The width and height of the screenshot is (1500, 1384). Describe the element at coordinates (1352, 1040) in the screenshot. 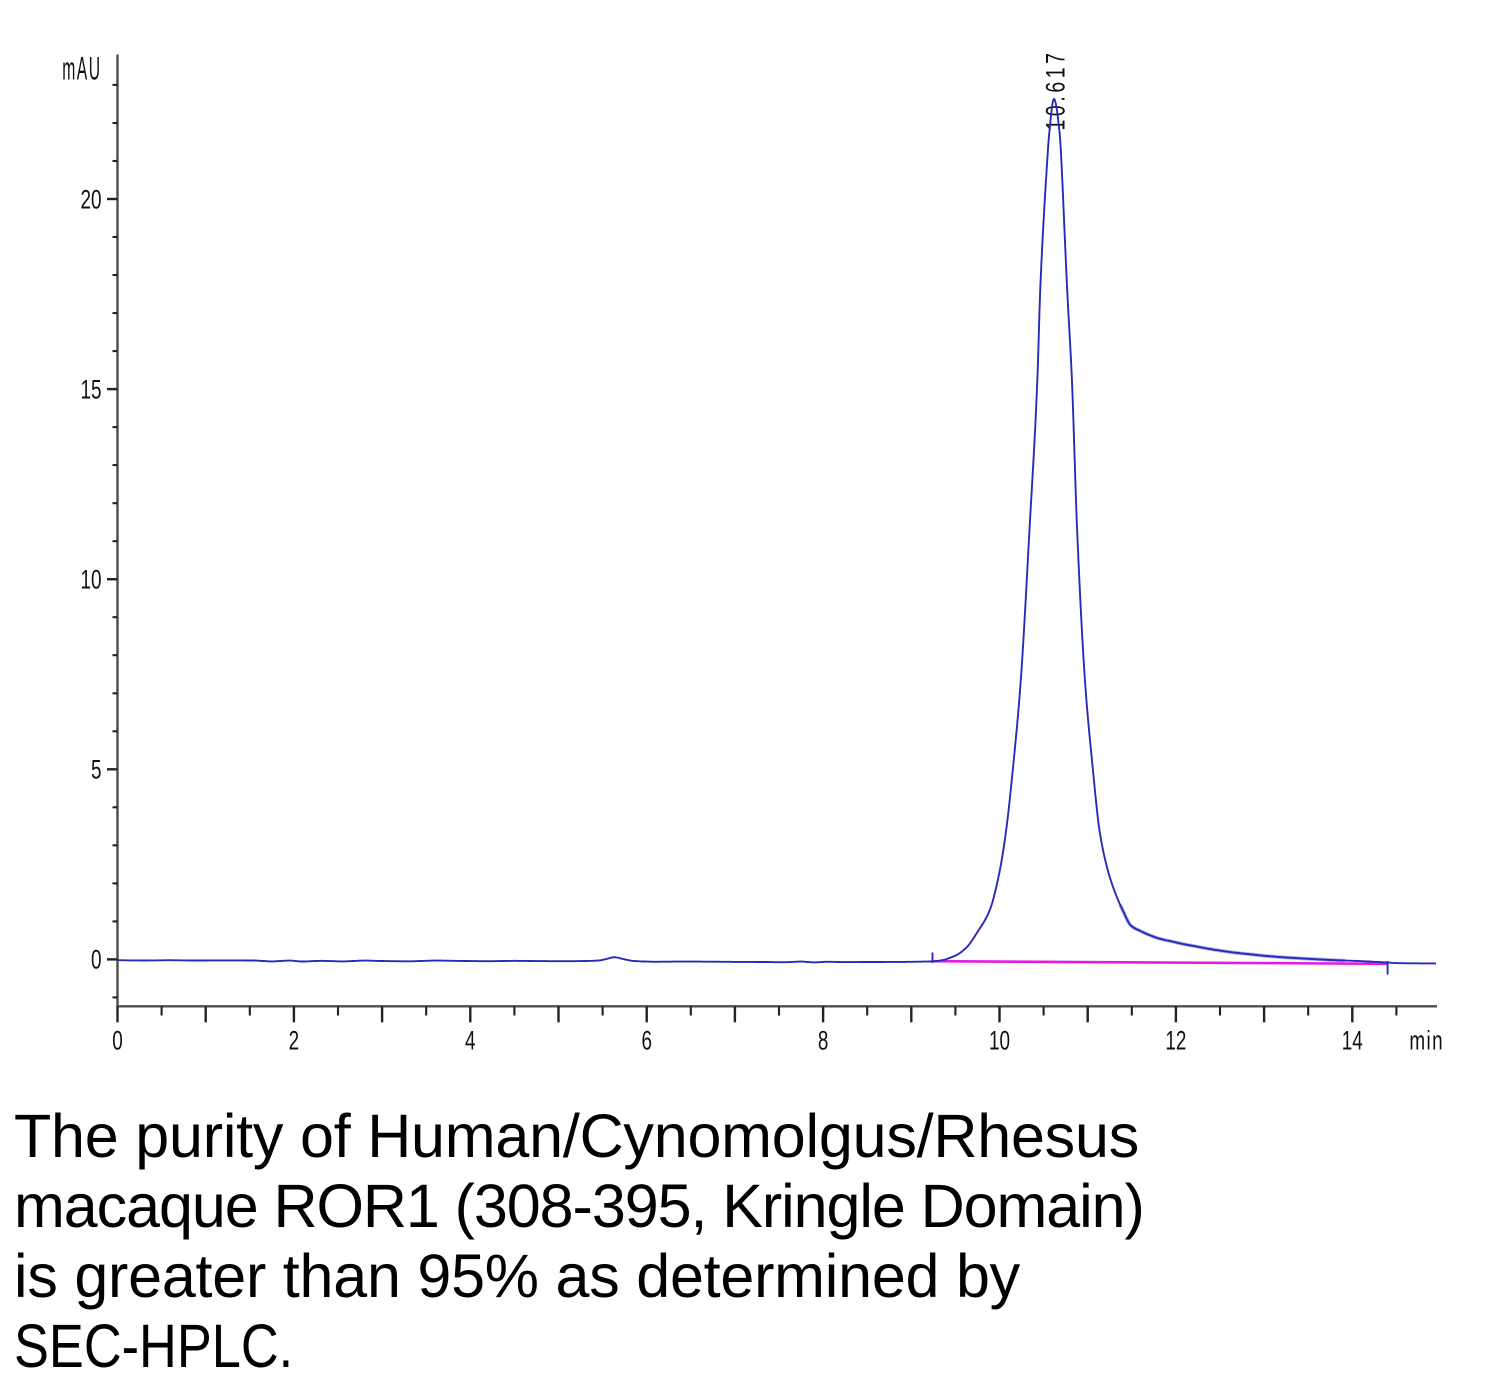

I see `svg-text: 14` at that location.